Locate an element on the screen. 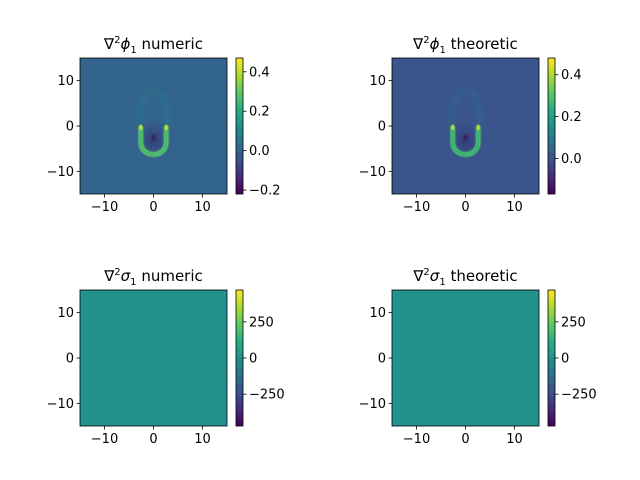 The height and width of the screenshot is (480, 640). subplot-1: −10 0 10 −10 0 10 ∇2ϕ1 numeric 0.4 0.2 0.0 −0.2 is located at coordinates (164, 125).